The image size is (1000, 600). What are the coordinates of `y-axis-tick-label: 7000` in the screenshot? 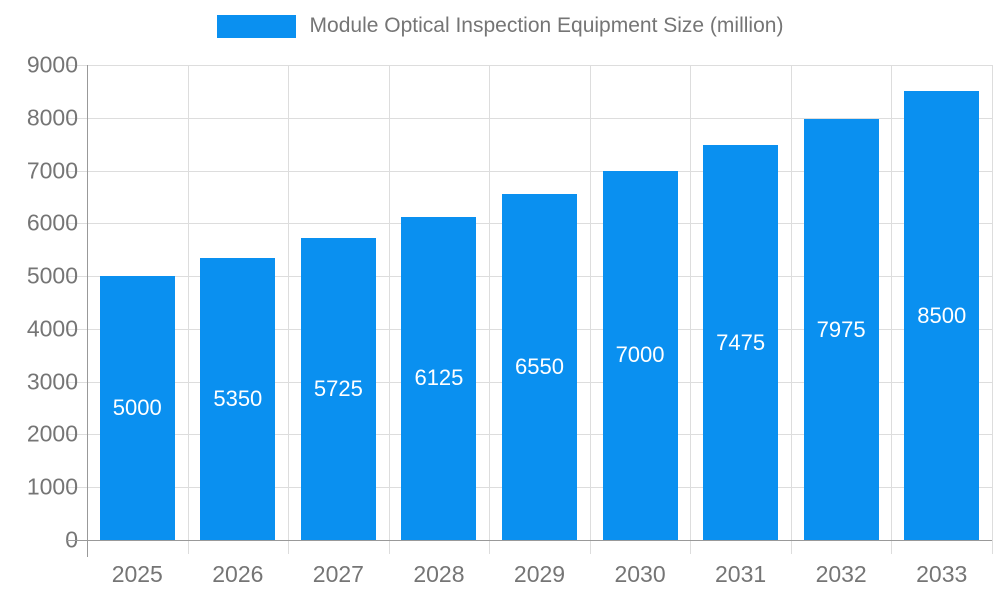 It's located at (52, 170).